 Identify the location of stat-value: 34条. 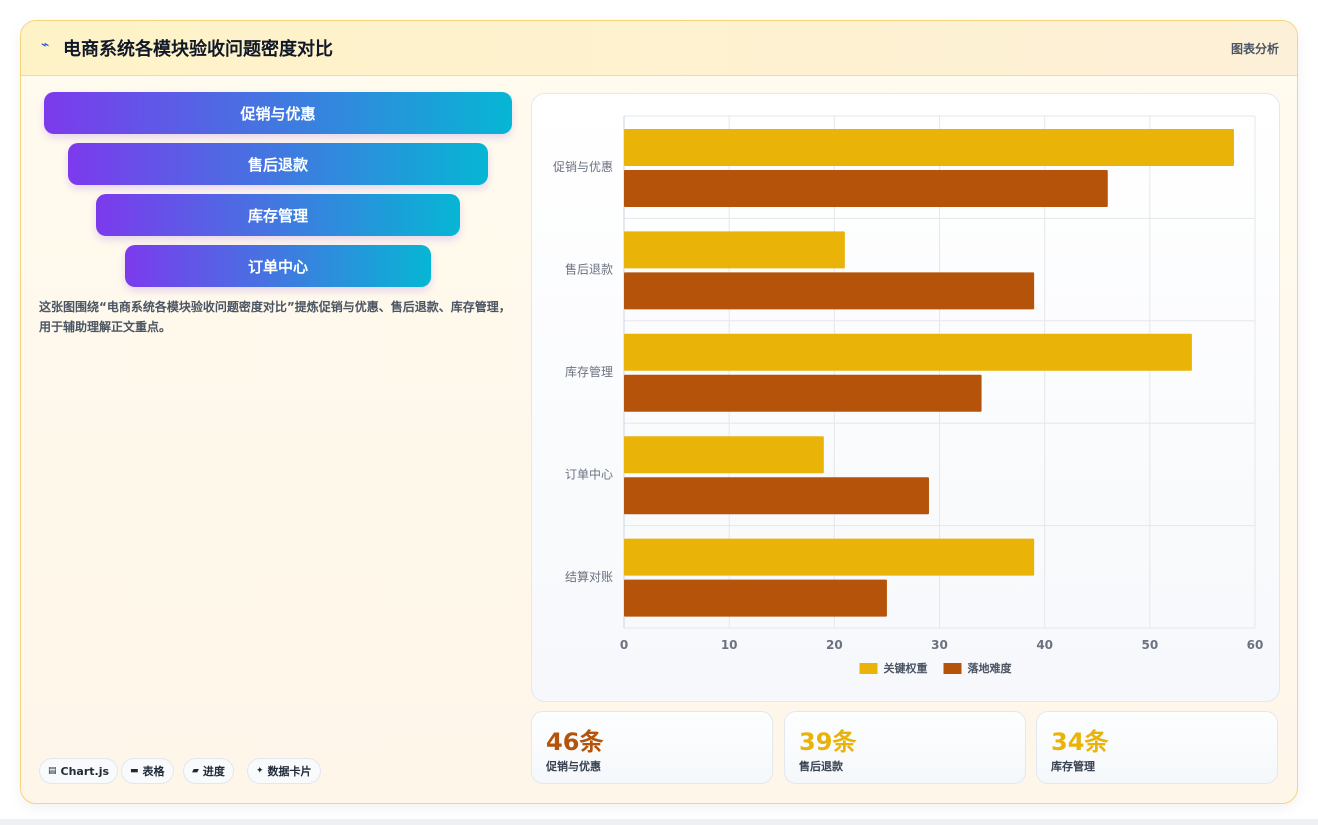
(1080, 742).